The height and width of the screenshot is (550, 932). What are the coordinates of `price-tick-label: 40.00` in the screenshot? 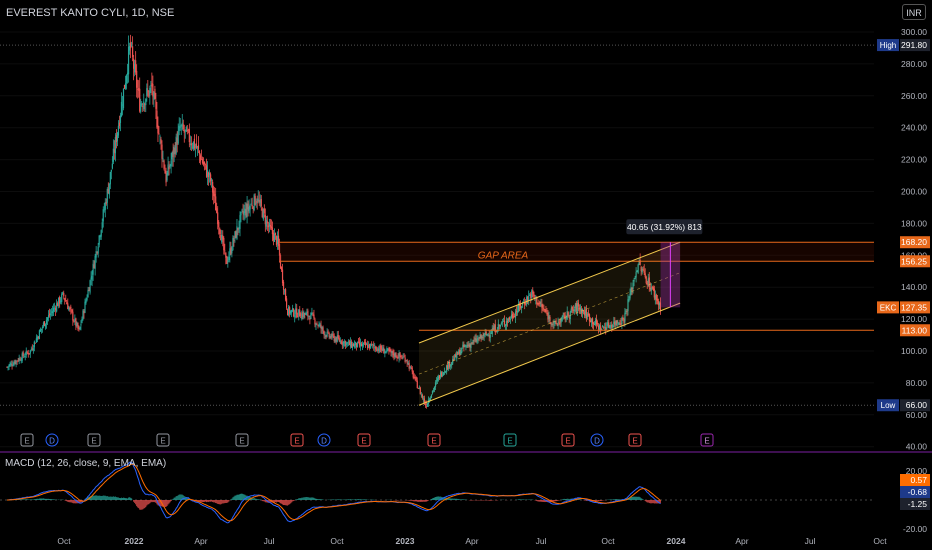 It's located at (917, 447).